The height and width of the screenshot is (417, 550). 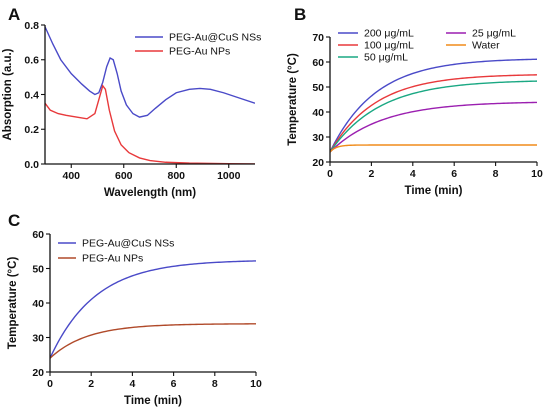 What do you see at coordinates (31, 95) in the screenshot?
I see `y-tick-label: 0.4` at bounding box center [31, 95].